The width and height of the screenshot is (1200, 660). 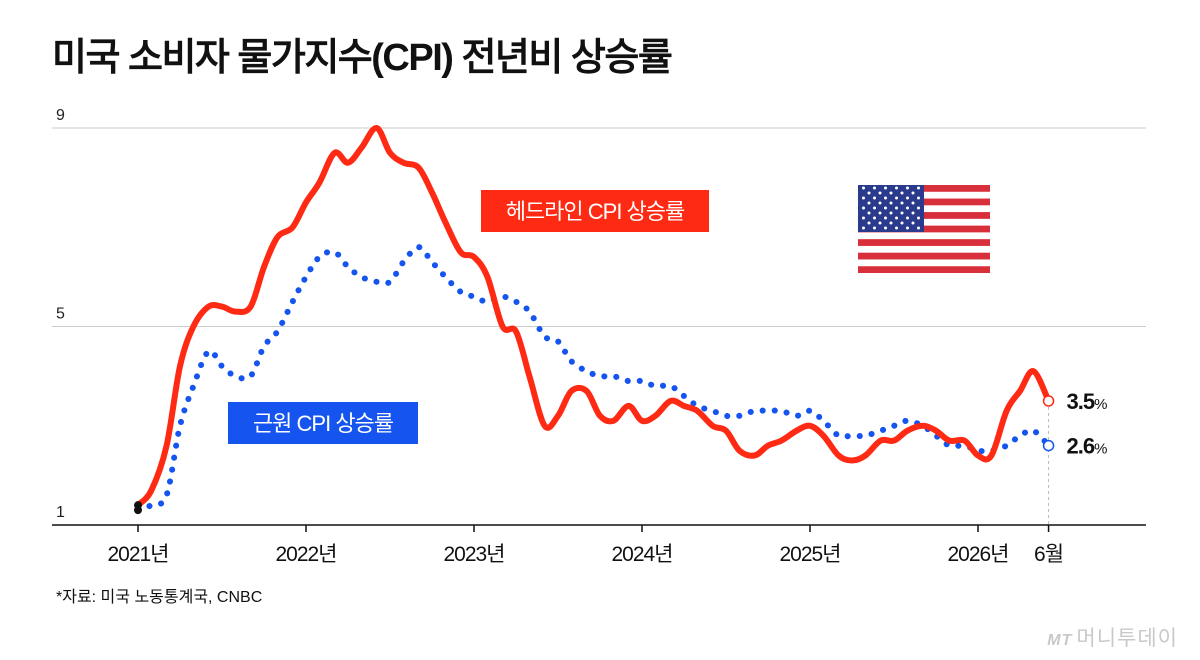 I want to click on source-note: *자료: 미국 노동통계국, CNBC, so click(x=159, y=597).